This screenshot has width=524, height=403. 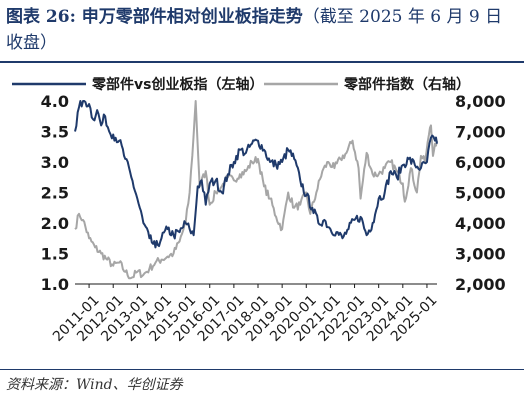 I want to click on y-right-tick-label: 8,000, so click(x=480, y=101).